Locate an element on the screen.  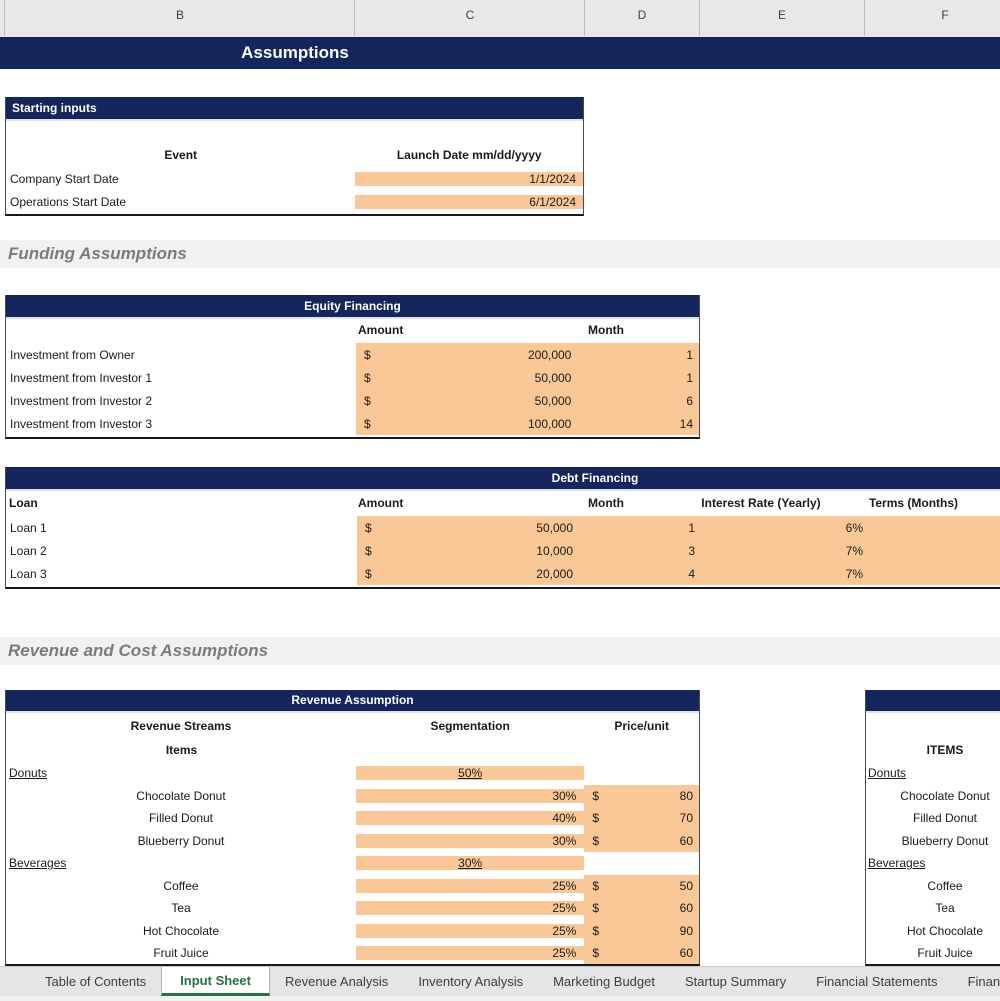
items-item-label: Hot Chocolate is located at coordinates (945, 930).